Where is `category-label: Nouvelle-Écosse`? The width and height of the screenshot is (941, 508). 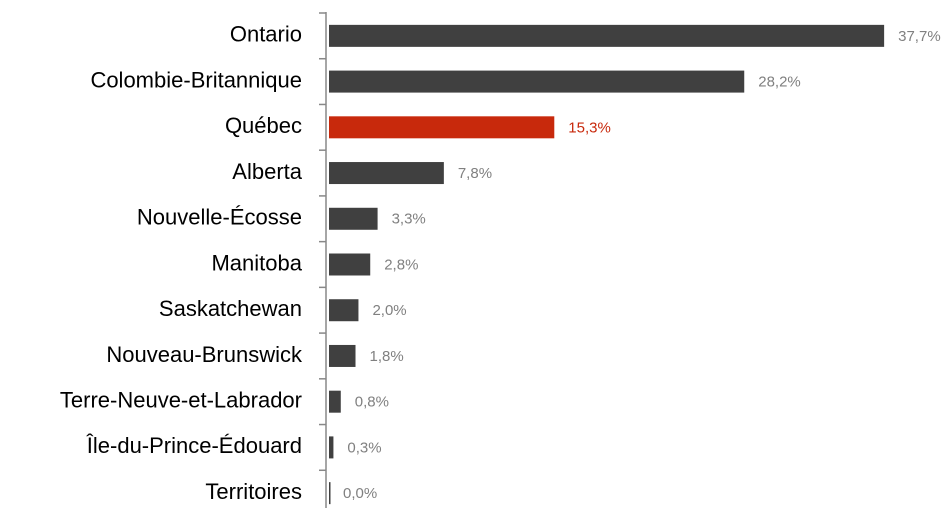 category-label: Nouvelle-Écosse is located at coordinates (219, 217).